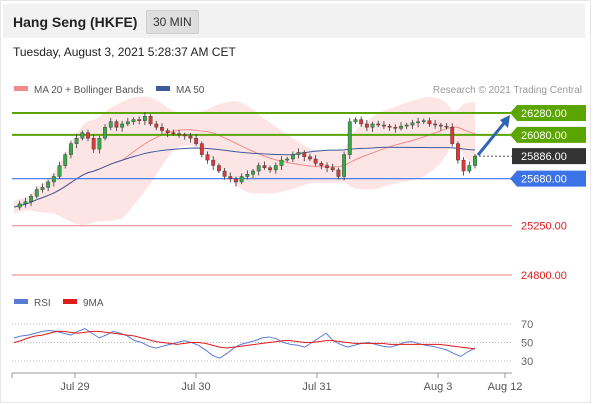 The width and height of the screenshot is (593, 405). What do you see at coordinates (294, 21) in the screenshot?
I see `title-bar: Hang Seng (HKFE) 30 MIN` at bounding box center [294, 21].